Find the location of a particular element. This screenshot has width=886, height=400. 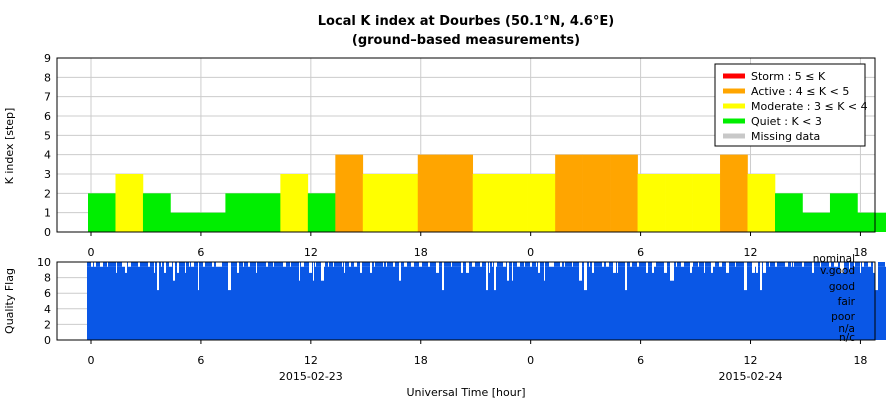

kindex-y-tick-label: 2 is located at coordinates (47, 193).